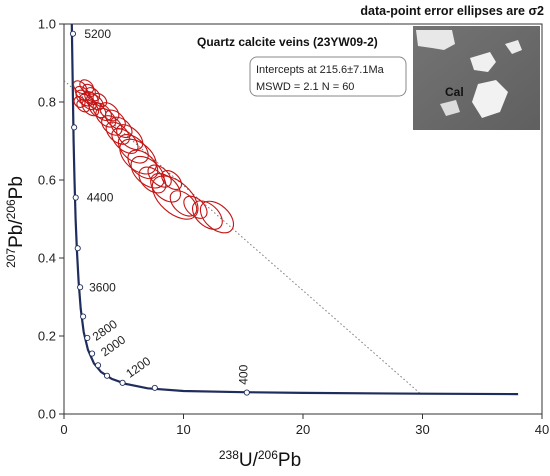 The image size is (550, 476). I want to click on age-label: 1200, so click(138, 367).